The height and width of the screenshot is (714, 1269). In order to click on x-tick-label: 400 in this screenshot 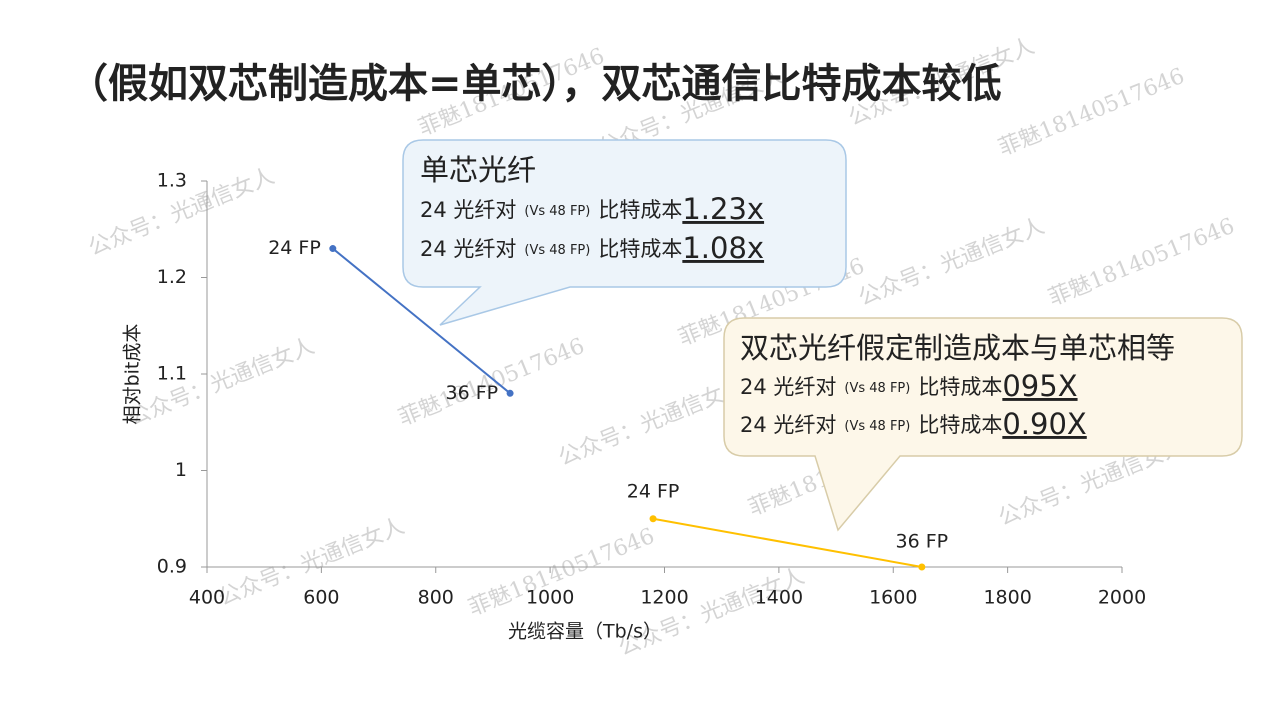, I will do `click(207, 598)`.